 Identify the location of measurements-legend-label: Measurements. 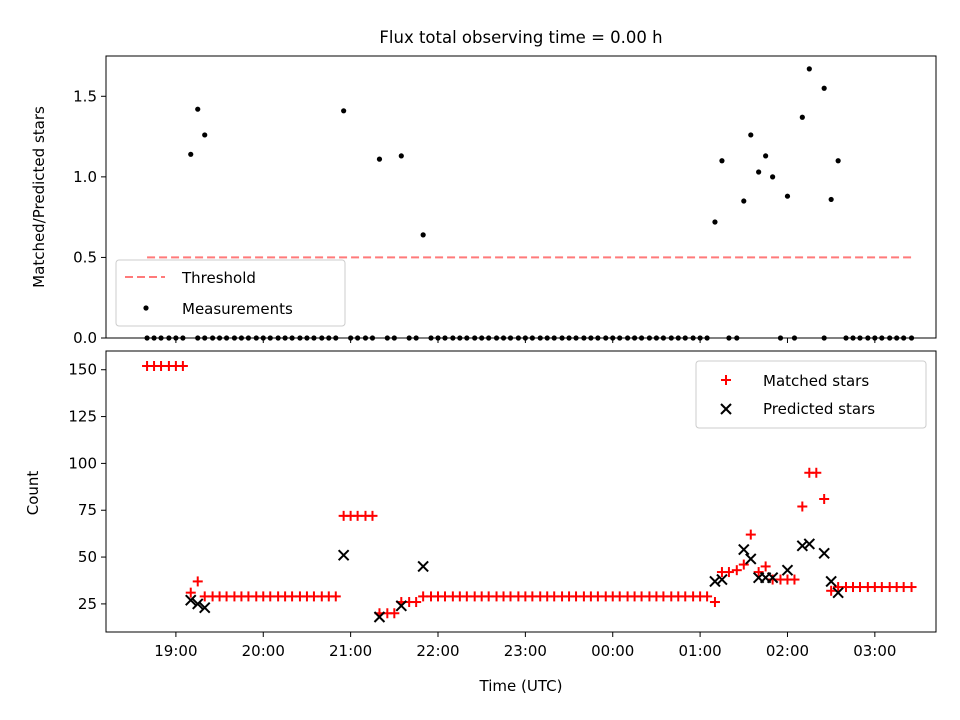
(237, 309).